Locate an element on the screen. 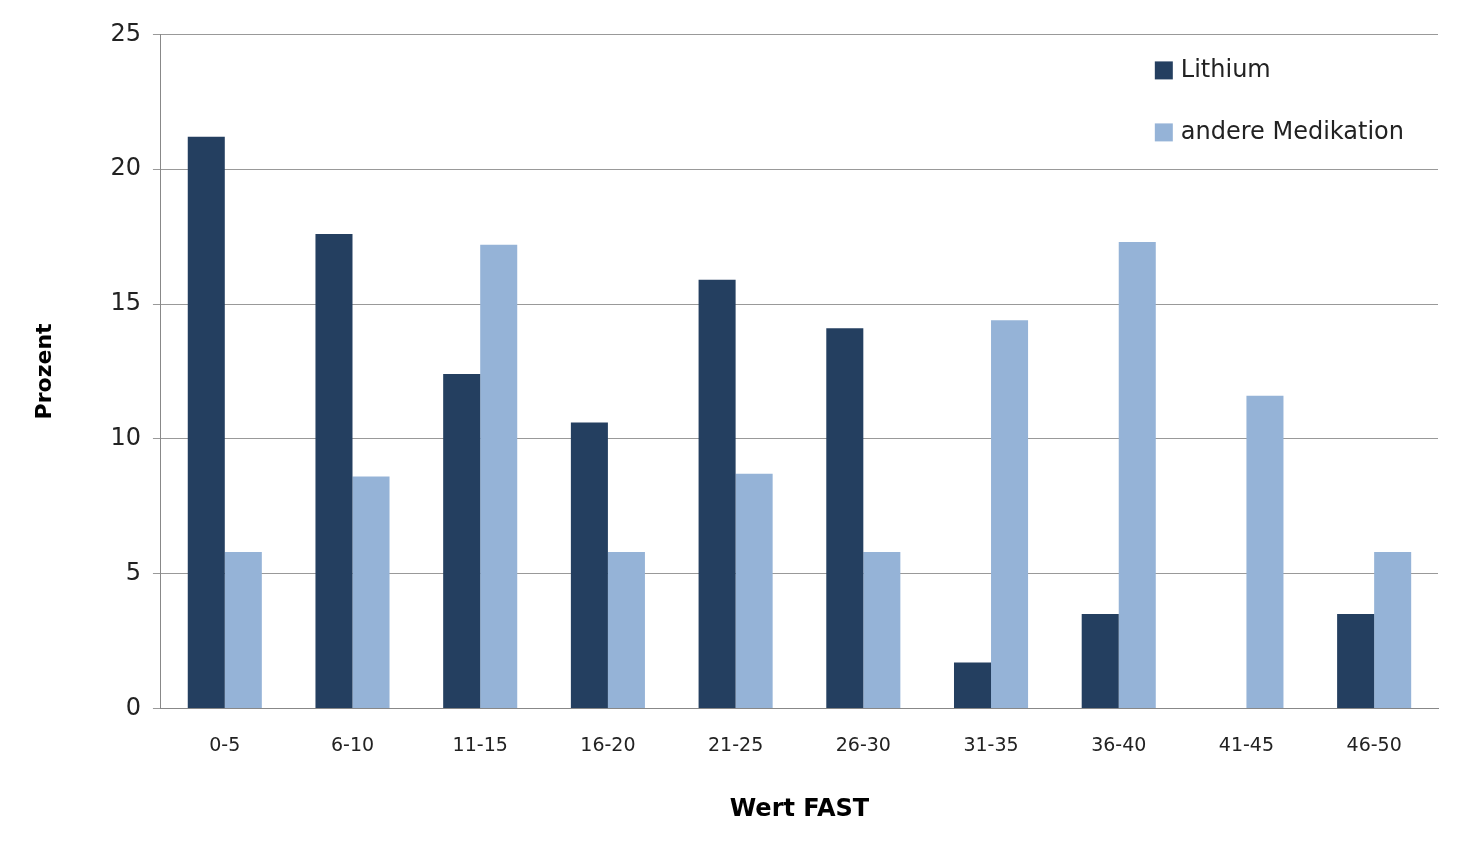 The height and width of the screenshot is (864, 1461). y-tick-label: 25 is located at coordinates (125, 32).